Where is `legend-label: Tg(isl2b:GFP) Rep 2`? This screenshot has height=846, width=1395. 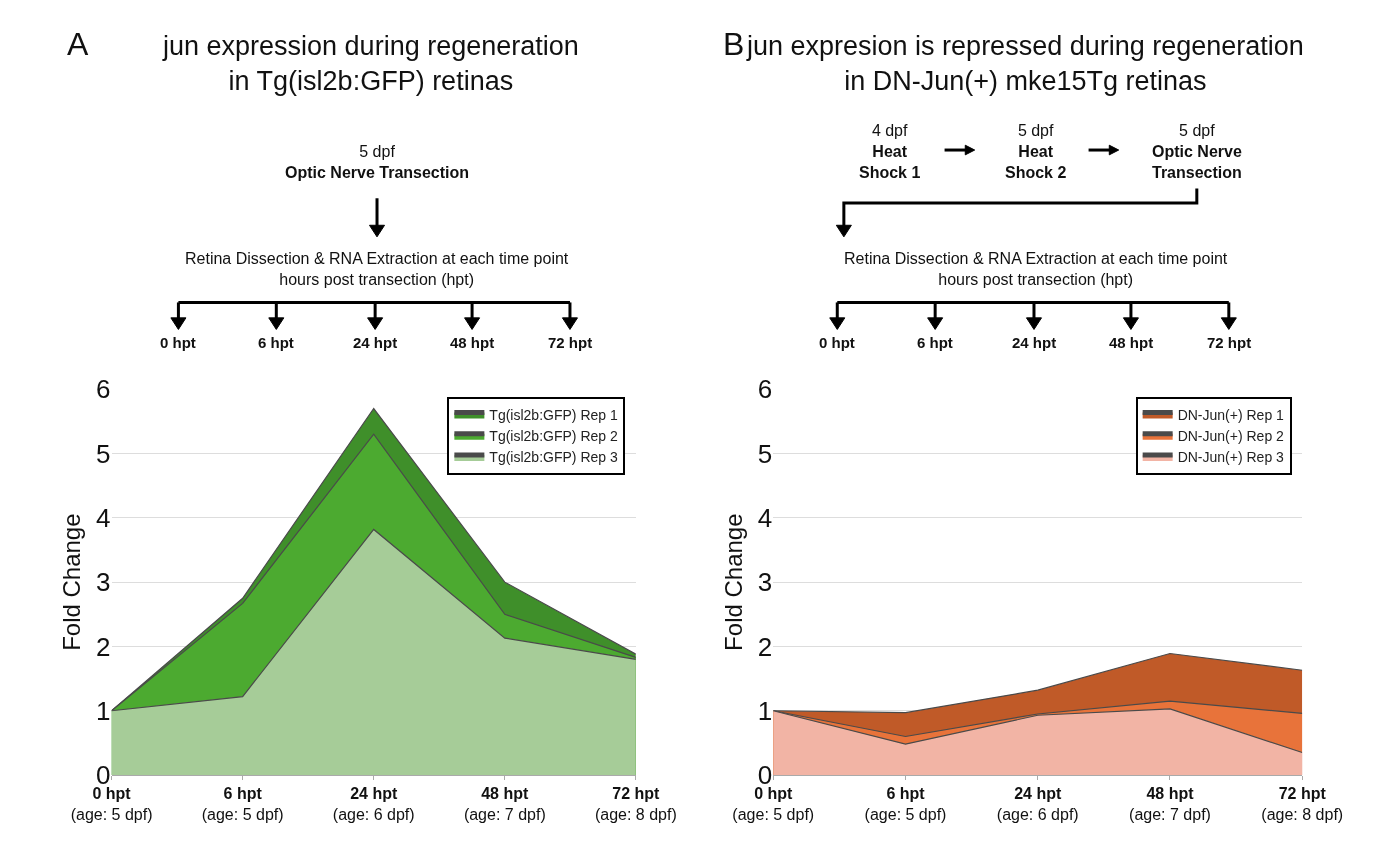
legend-label: Tg(isl2b:GFP) Rep 2 is located at coordinates (553, 436).